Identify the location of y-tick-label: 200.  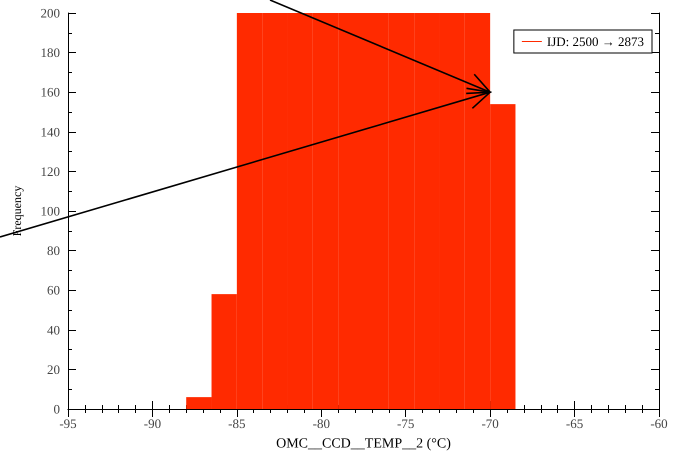
(50, 13).